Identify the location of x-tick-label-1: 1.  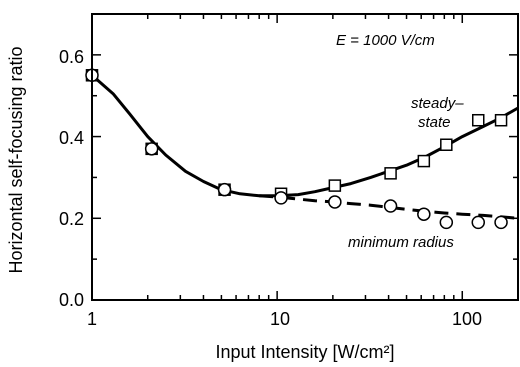
(92, 319).